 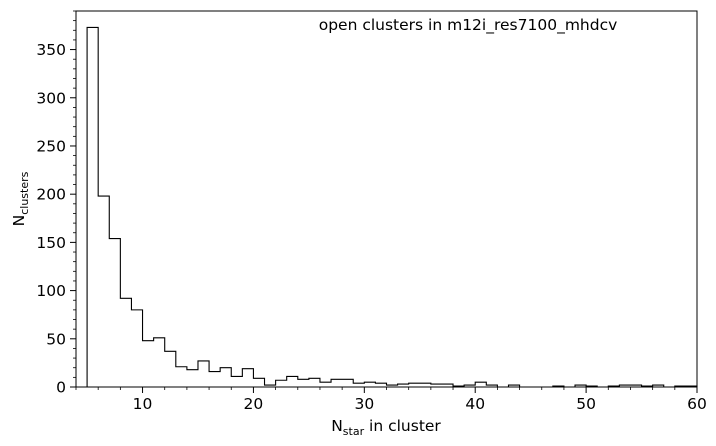 I want to click on y-tick-label: 0, so click(x=61, y=388).